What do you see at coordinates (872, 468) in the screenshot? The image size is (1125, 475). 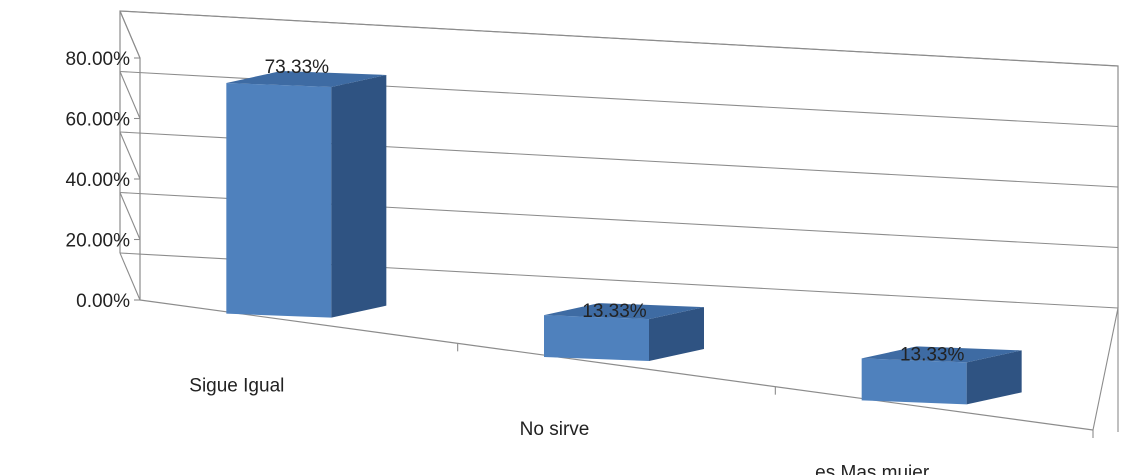 I see `category-label: es Mas mujer` at bounding box center [872, 468].